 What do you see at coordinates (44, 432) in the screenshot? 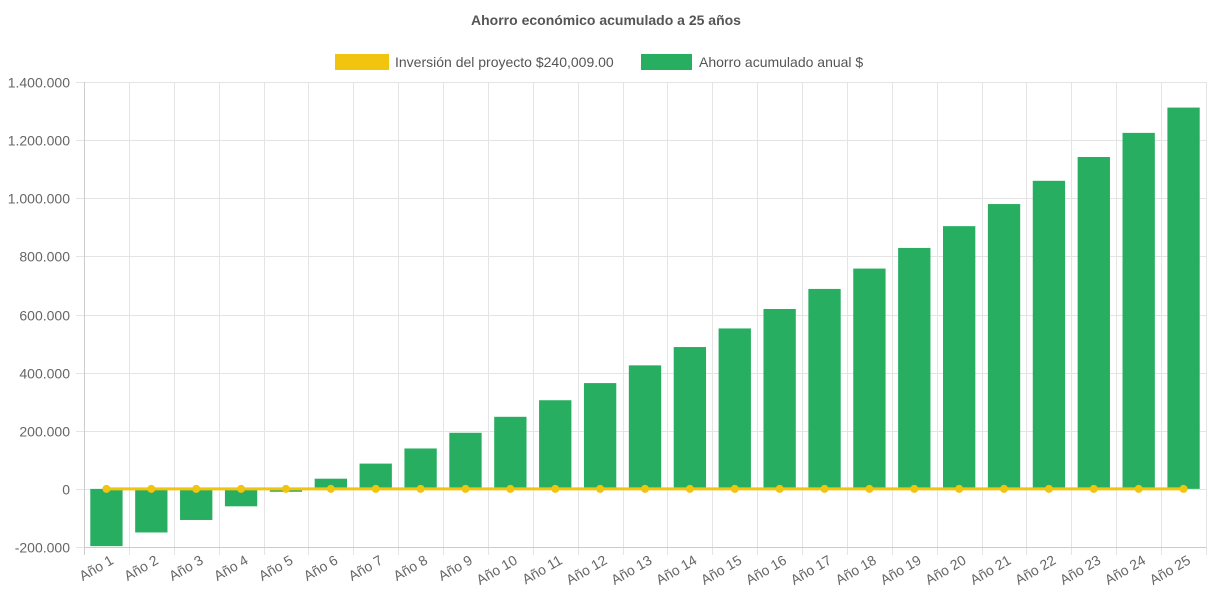
I see `y-tick-label: 200.000` at bounding box center [44, 432].